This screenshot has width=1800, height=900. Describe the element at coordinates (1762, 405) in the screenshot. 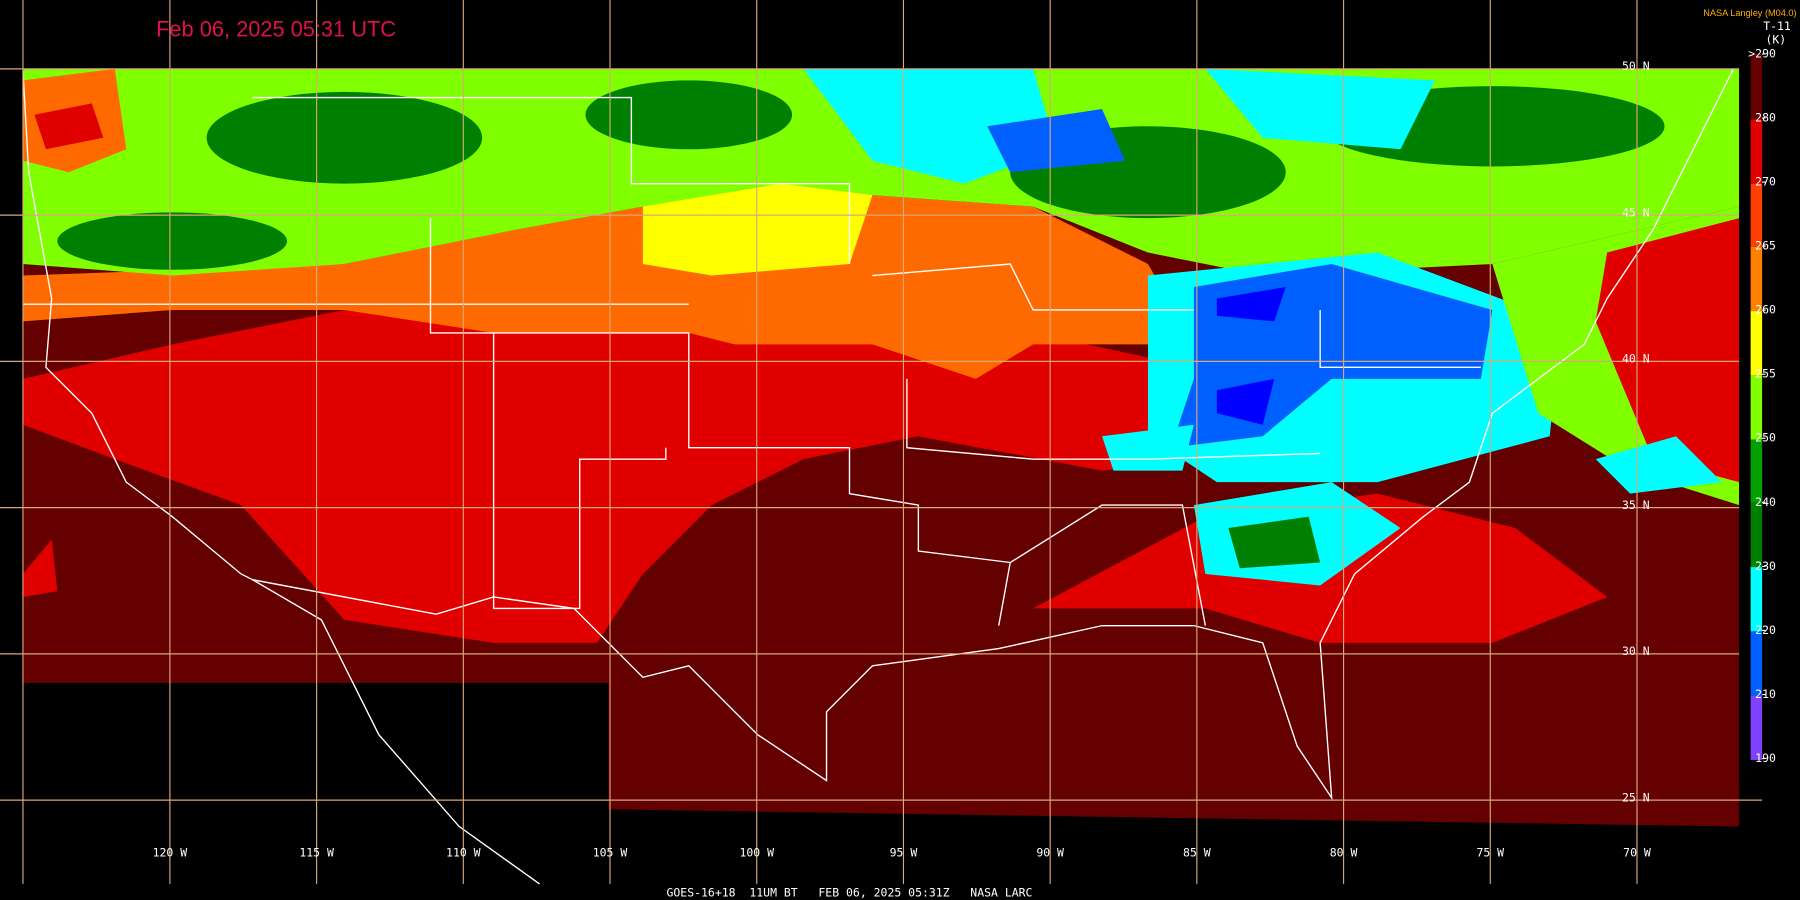

I see `colorbar: >290 280 270 265 260 255 250 240 230 220 210 190` at that location.